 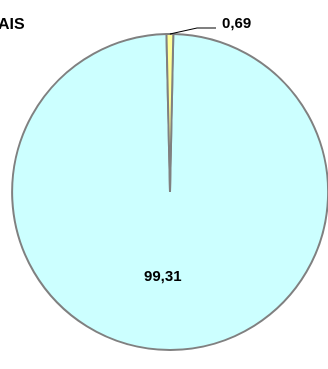 What do you see at coordinates (192, 31) in the screenshot?
I see `leader-line-small` at bounding box center [192, 31].